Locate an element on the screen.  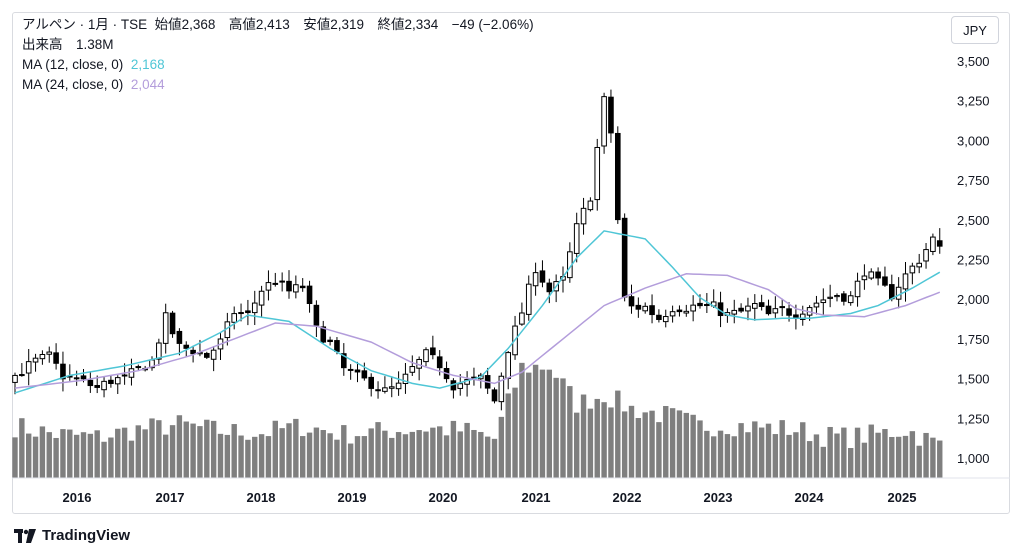
time-tick-label: 2023 is located at coordinates (718, 497).